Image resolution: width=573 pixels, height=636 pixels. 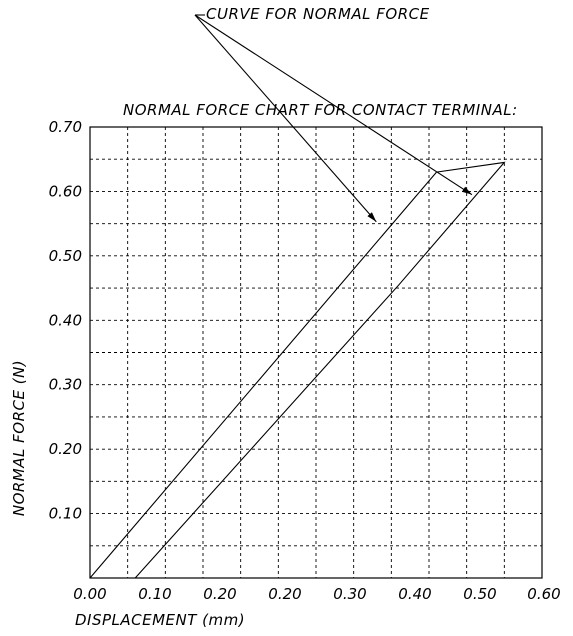 I want to click on y-tick-label: 0.10, so click(x=65, y=514).